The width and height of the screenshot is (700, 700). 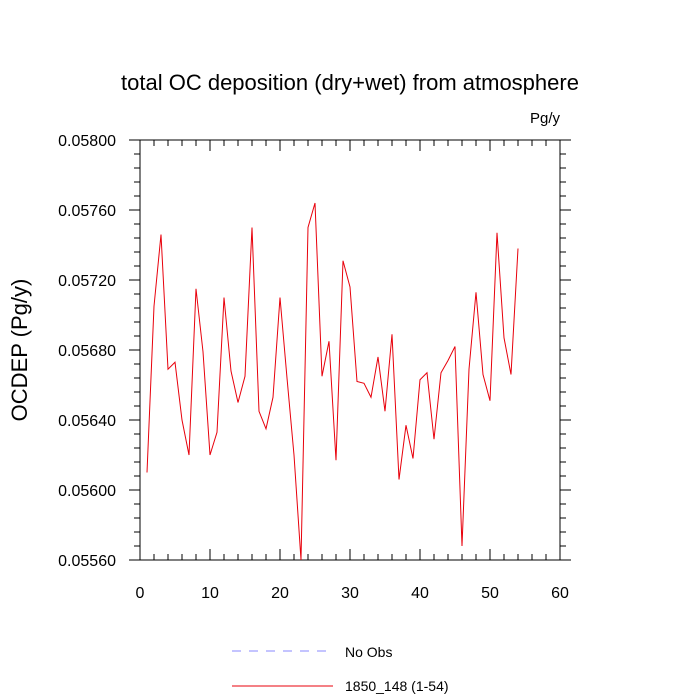 I want to click on legend-label-no-obs: No Obs, so click(x=368, y=652).